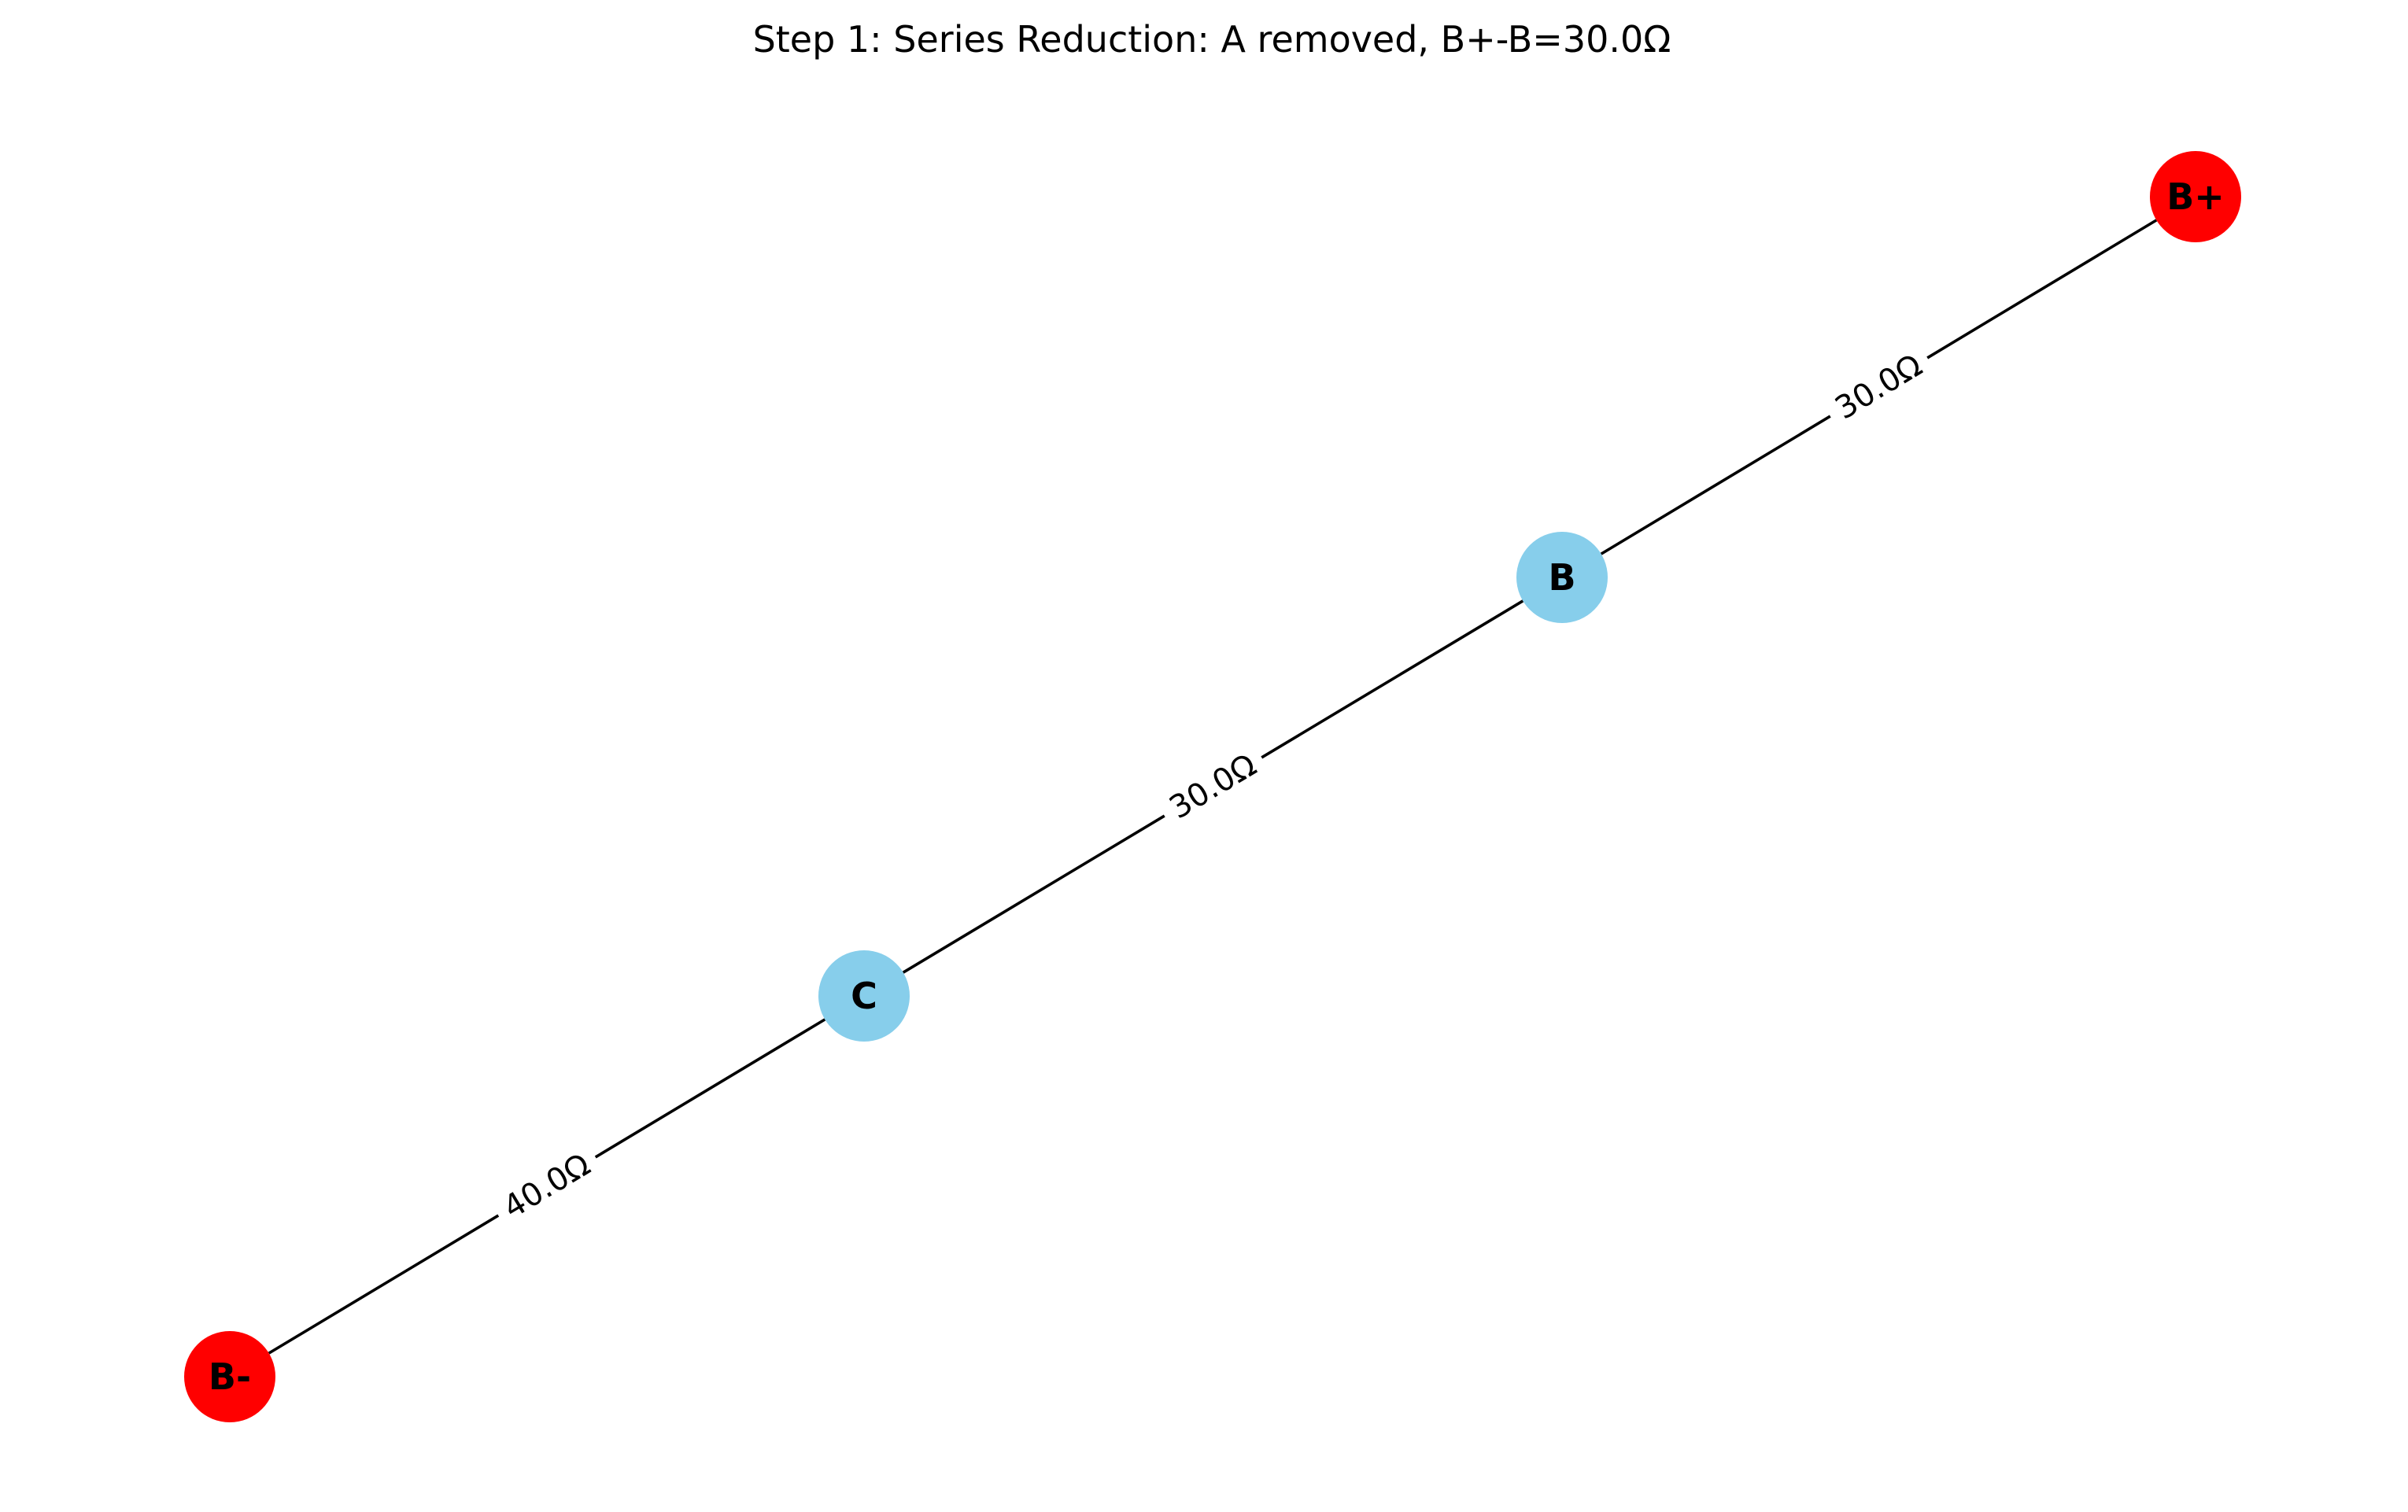  I want to click on node-c-circle, so click(864, 996).